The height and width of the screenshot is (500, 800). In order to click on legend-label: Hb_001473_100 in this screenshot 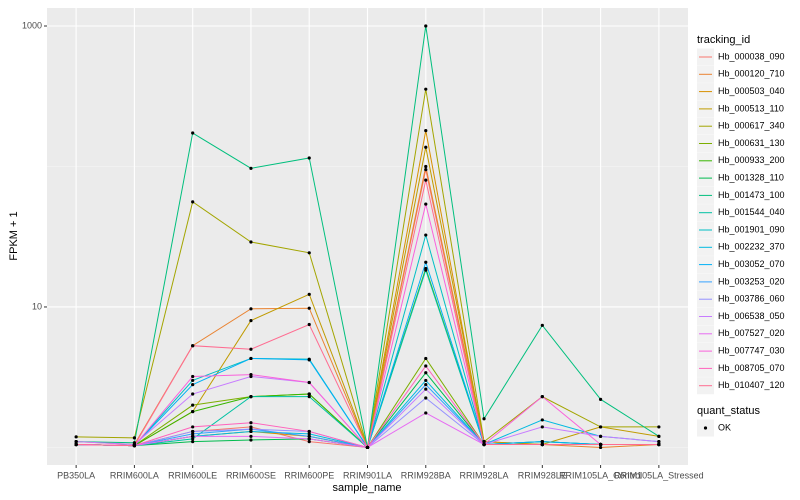, I will do `click(751, 195)`.